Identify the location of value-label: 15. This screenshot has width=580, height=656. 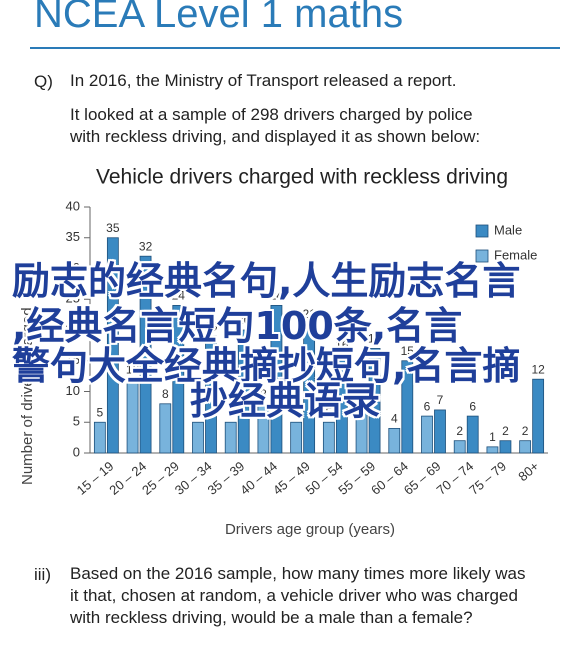
(408, 351).